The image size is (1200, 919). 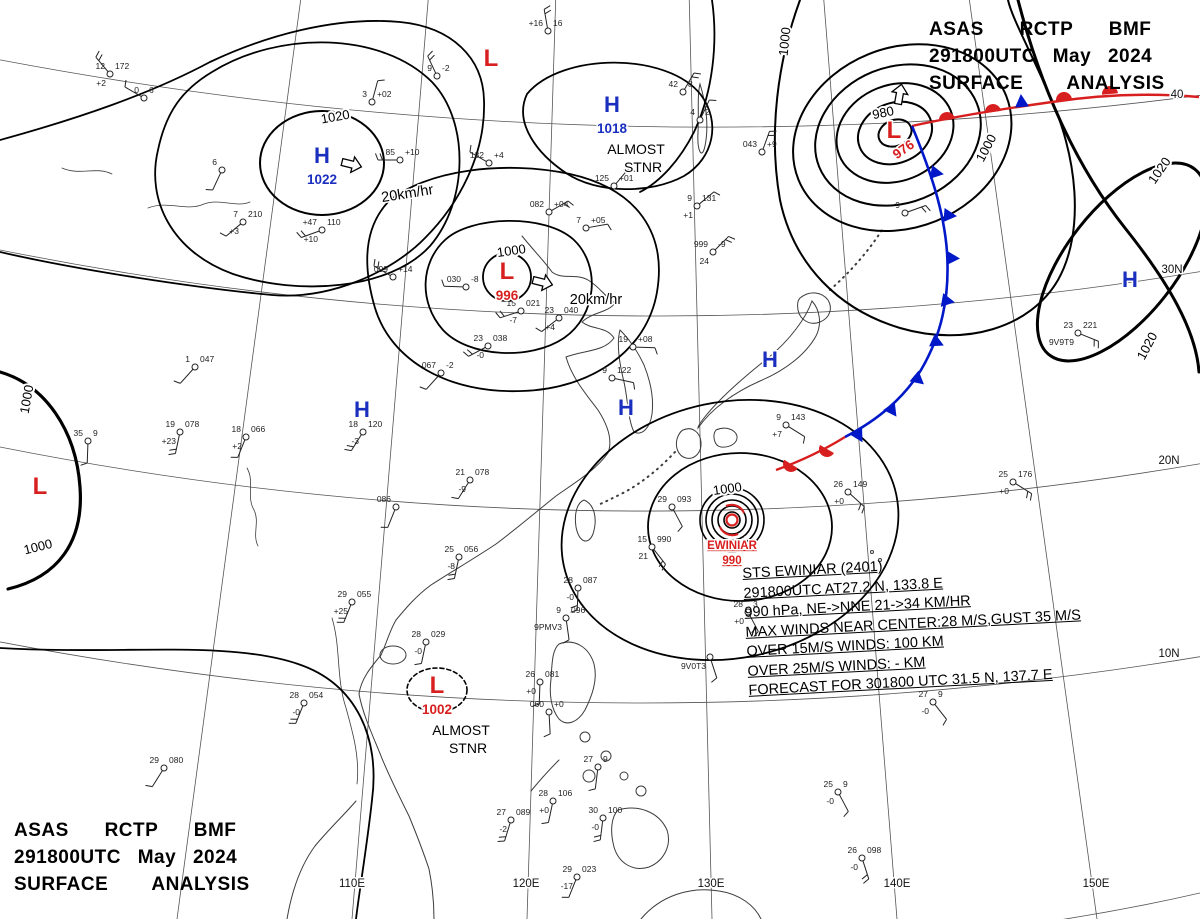 What do you see at coordinates (437, 709) in the screenshot?
I see `center-pressure-value: 1002` at bounding box center [437, 709].